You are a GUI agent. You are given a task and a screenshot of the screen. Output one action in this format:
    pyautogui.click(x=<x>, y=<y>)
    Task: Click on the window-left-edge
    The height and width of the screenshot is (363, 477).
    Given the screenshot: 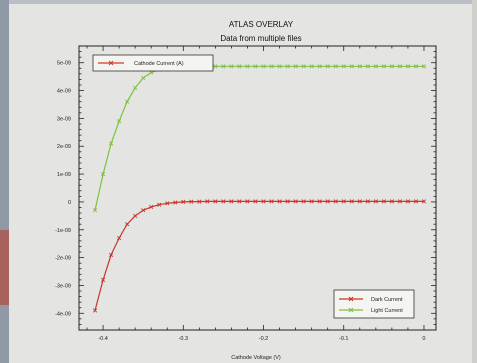 What is the action you would take?
    pyautogui.click(x=4, y=181)
    